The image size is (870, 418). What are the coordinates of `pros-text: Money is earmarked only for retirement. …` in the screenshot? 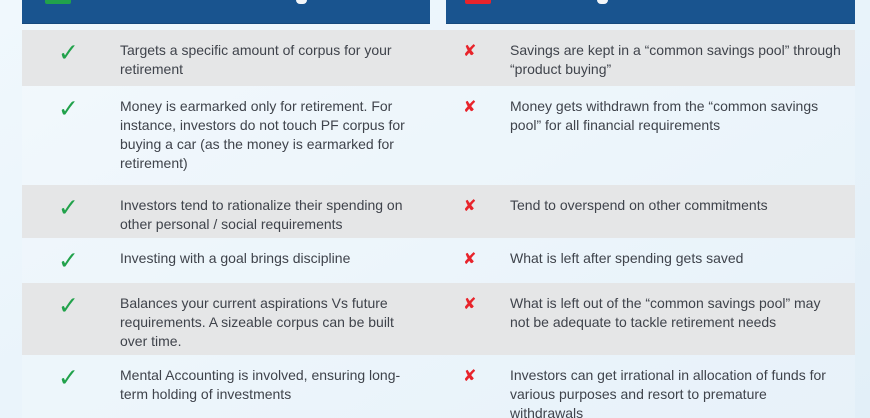 It's located at (262, 134).